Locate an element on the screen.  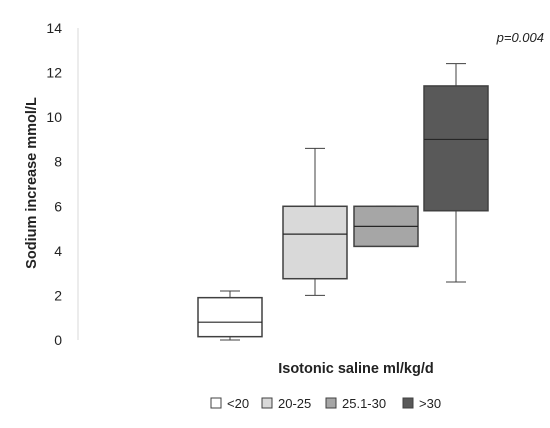
x-axis-label: Isotonic saline ml/kg/d is located at coordinates (356, 369).